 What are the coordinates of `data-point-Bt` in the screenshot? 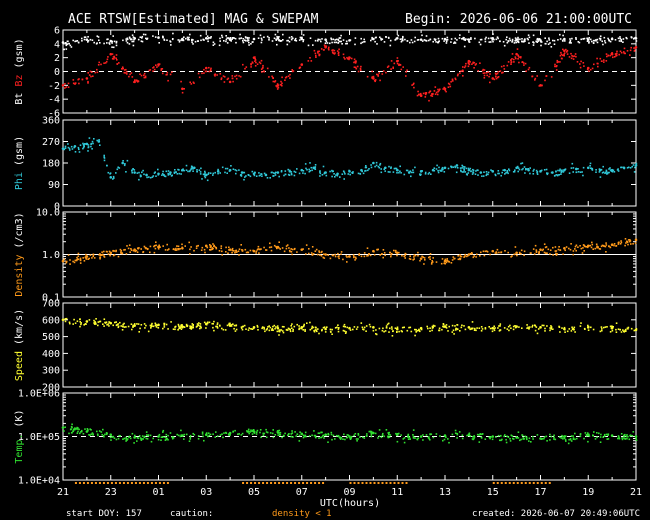 It's located at (278, 38).